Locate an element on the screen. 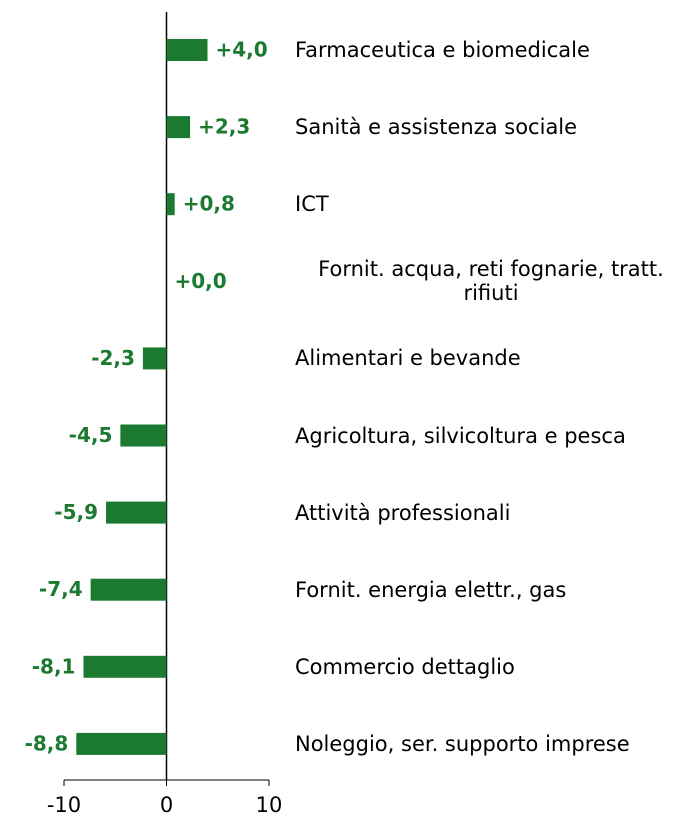 Image resolution: width=688 pixels, height=829 pixels. category-label: Alimentari e bevande is located at coordinates (408, 358).